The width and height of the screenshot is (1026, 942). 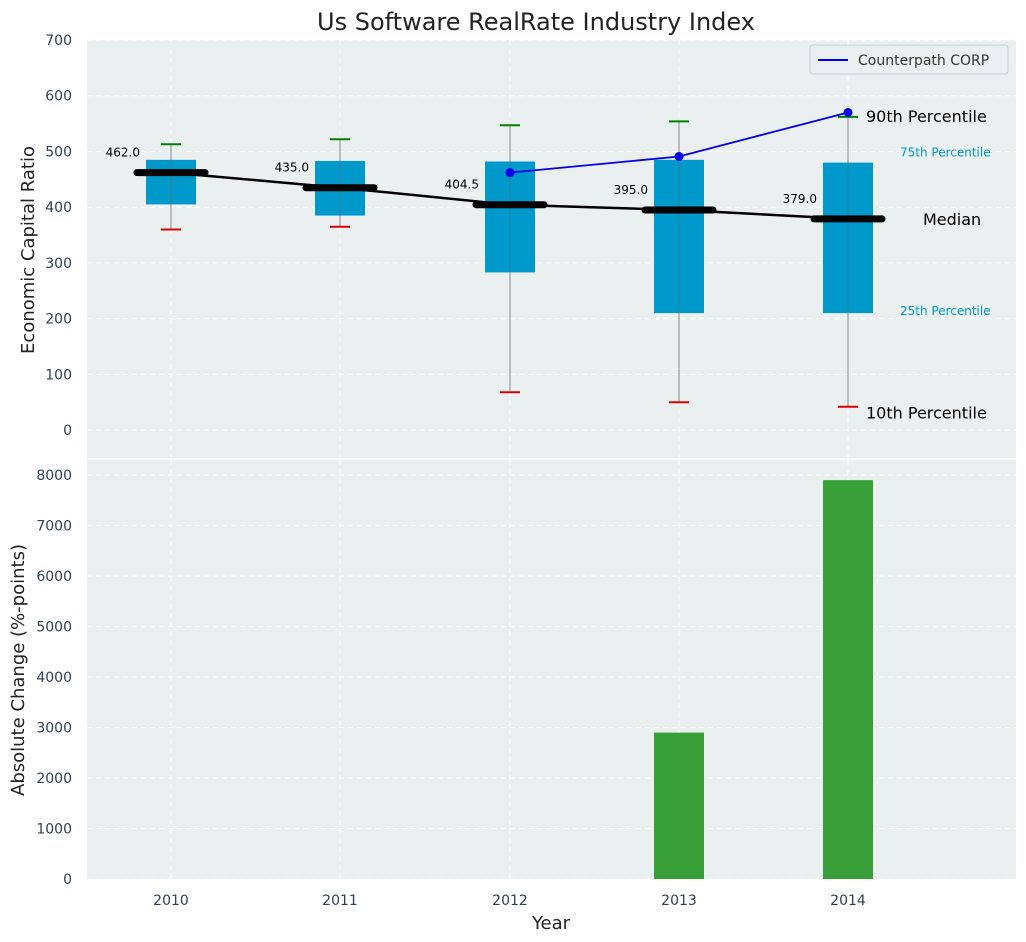 I want to click on chart-title: Us Software RealRate Industry Index, so click(x=536, y=22).